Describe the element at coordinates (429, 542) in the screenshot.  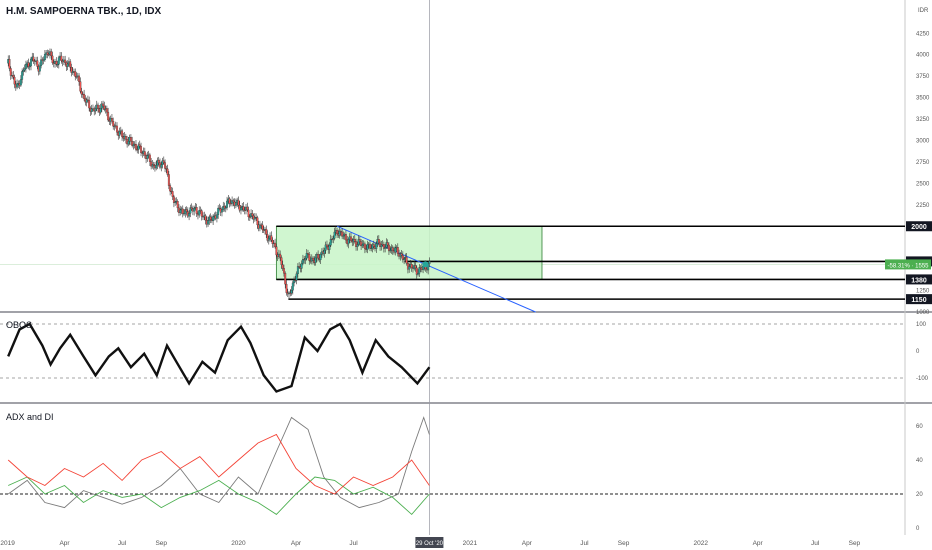
I see `cursor-date-badge` at that location.